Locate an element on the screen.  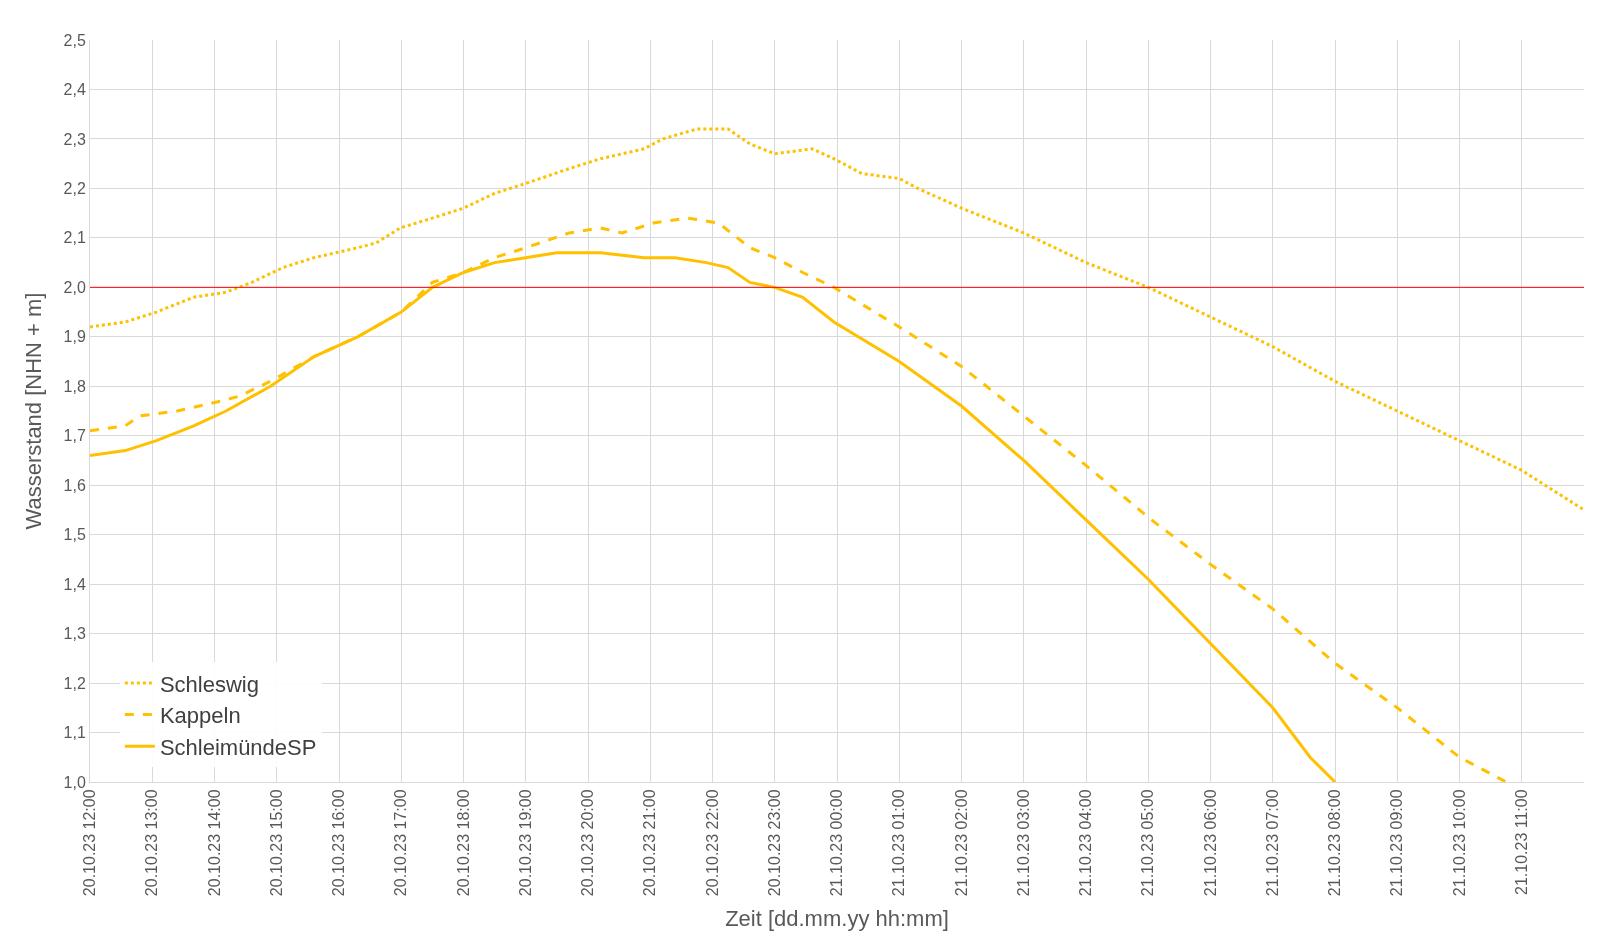
y-tick-label: 1,0 is located at coordinates (74, 782).